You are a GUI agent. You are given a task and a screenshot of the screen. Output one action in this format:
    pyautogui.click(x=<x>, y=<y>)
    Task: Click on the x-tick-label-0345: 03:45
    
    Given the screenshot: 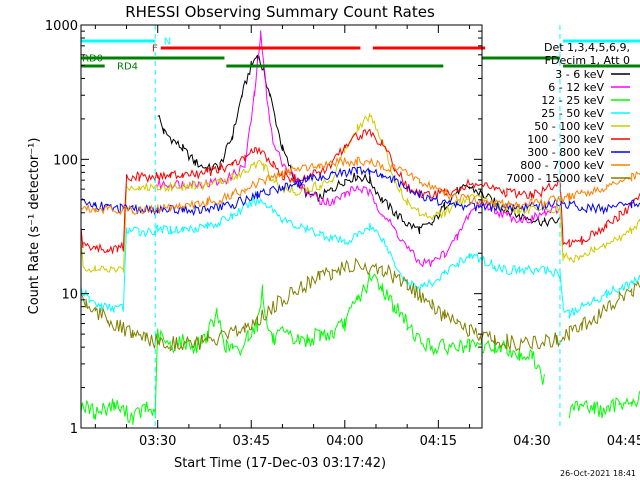 What is the action you would take?
    pyautogui.click(x=251, y=441)
    